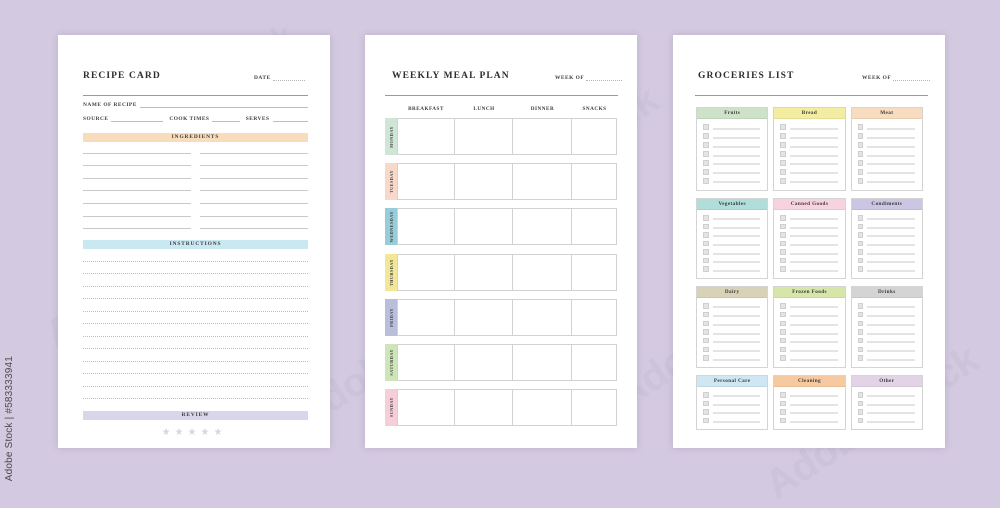 The width and height of the screenshot is (1000, 508). What do you see at coordinates (594, 272) in the screenshot?
I see `meal-cell-thursday-snacks` at bounding box center [594, 272].